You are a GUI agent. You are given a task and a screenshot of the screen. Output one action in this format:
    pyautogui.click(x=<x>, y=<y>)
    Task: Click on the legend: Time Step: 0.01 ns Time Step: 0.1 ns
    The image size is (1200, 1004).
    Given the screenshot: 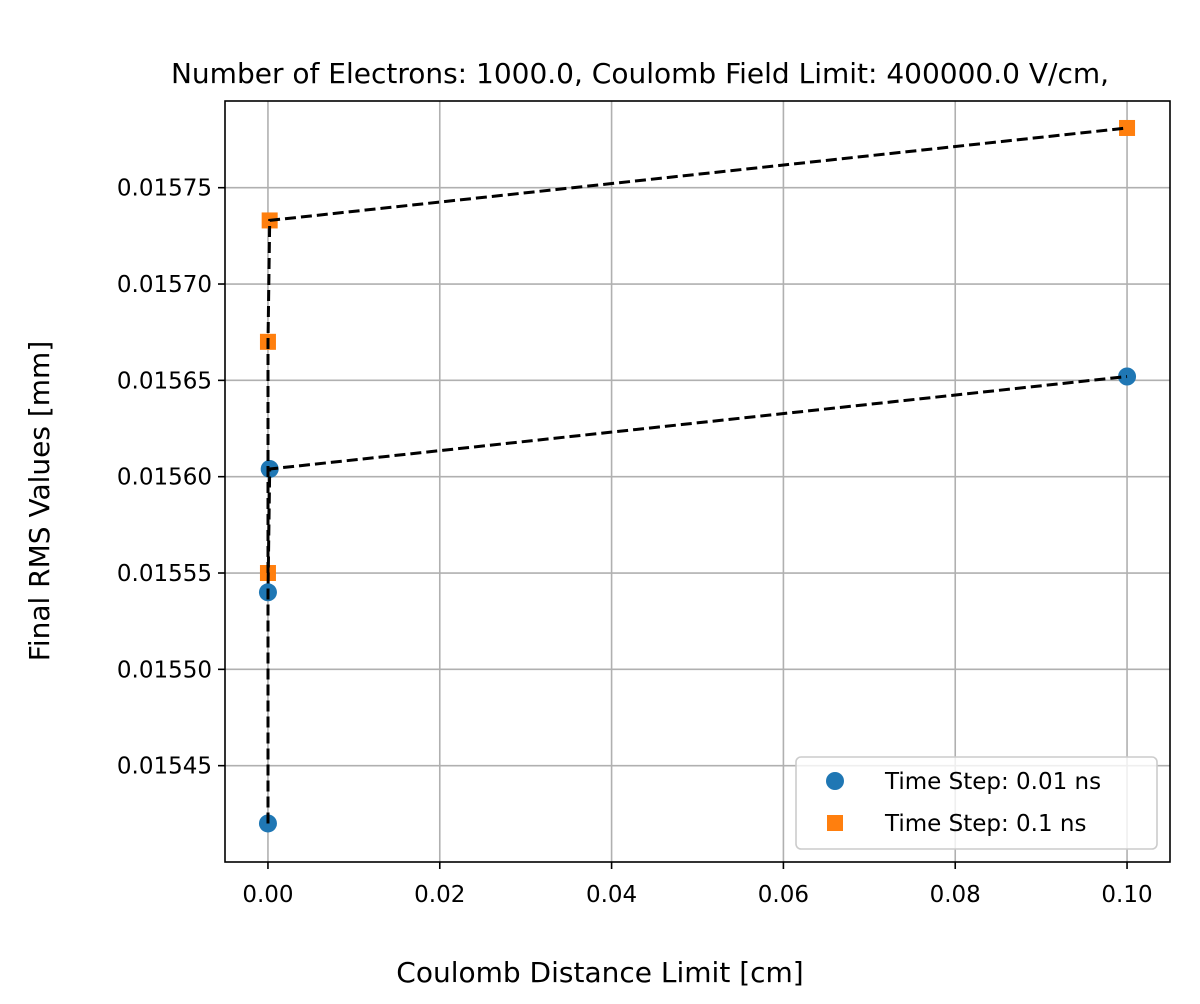 What is the action you would take?
    pyautogui.click(x=976, y=803)
    